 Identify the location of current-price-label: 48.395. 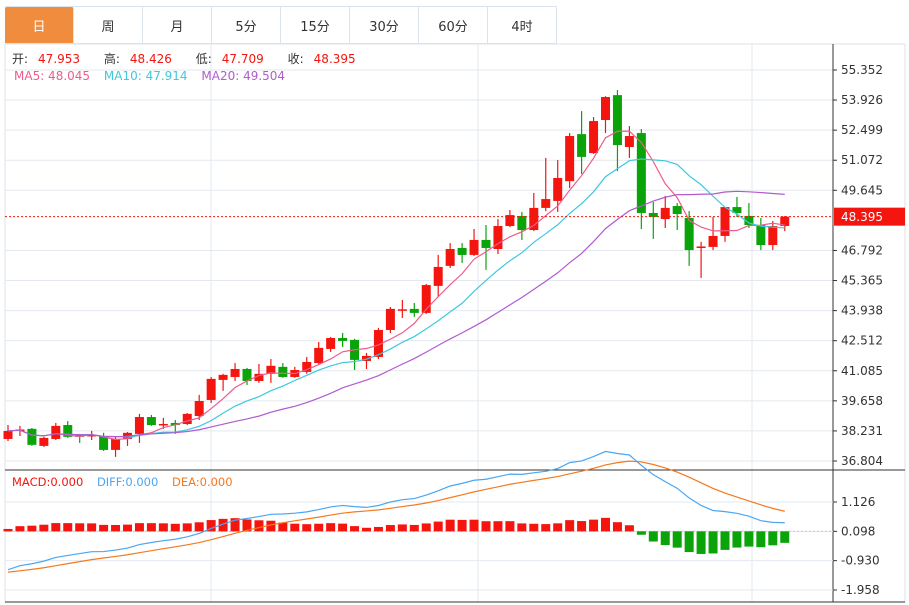
(862, 217).